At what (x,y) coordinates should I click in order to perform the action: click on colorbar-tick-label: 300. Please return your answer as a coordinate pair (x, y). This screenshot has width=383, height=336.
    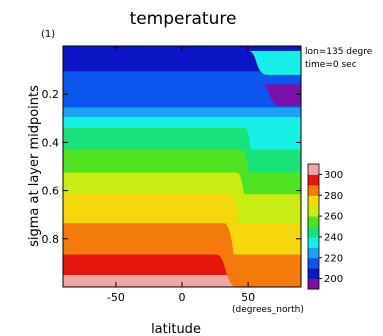
    Looking at the image, I should click on (333, 175).